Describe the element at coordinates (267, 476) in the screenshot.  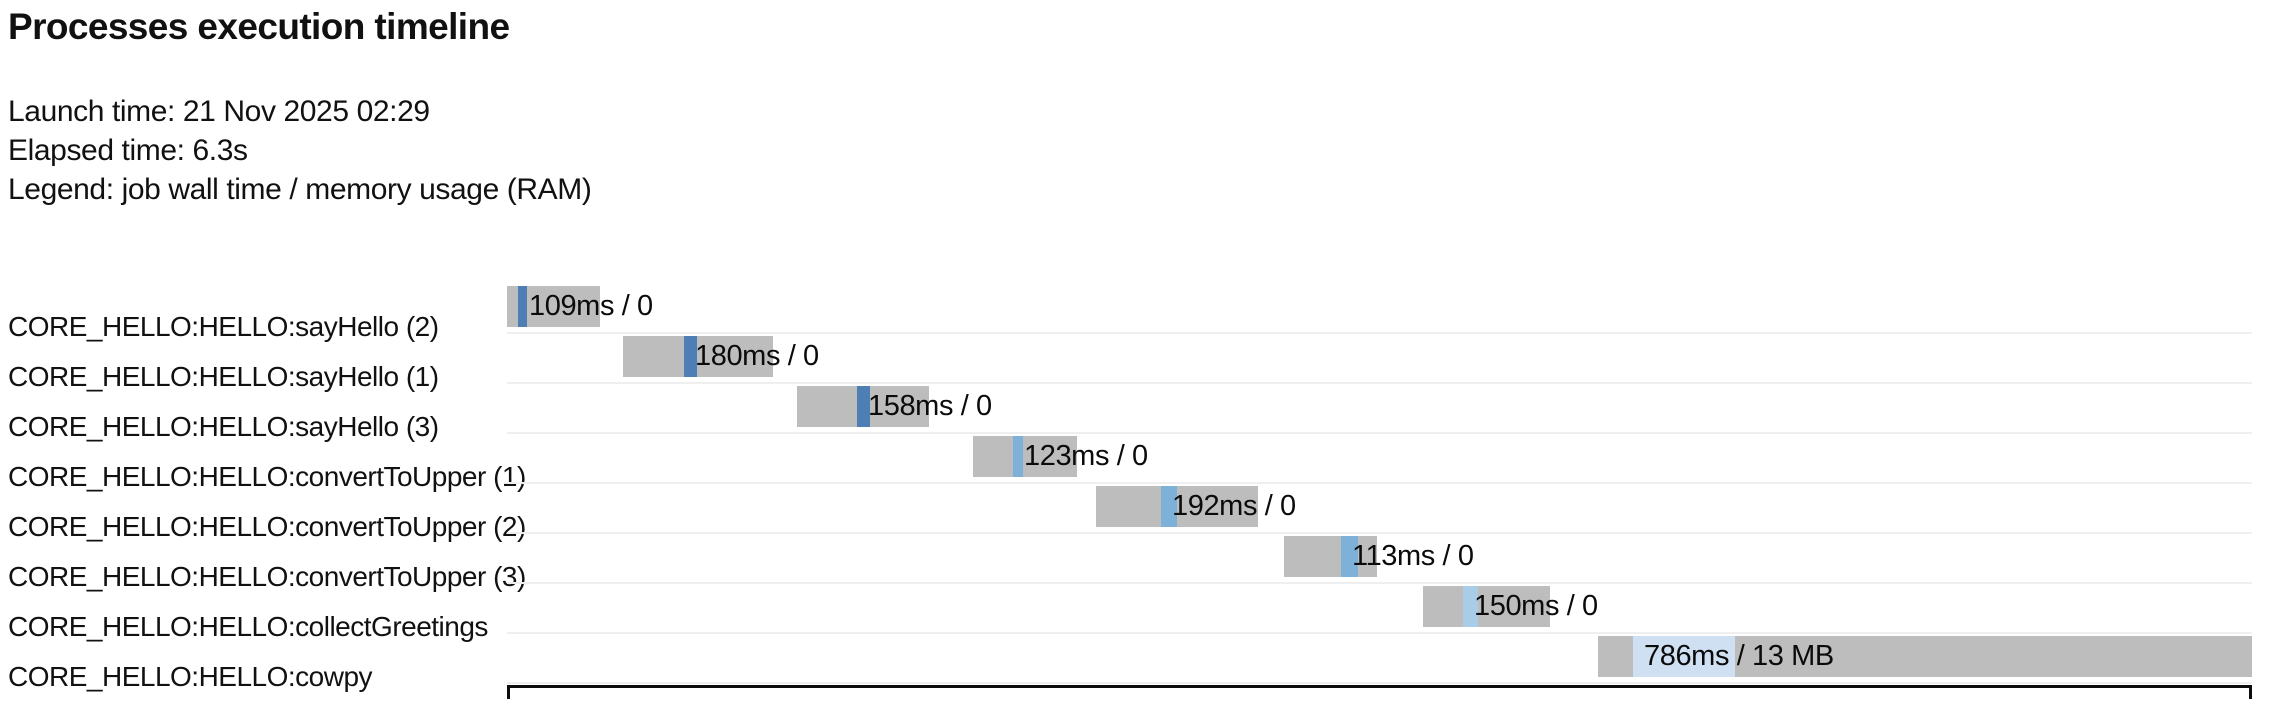
I see `process-label: CORE_HELLO:HELLO:convertToUpper (1)` at that location.